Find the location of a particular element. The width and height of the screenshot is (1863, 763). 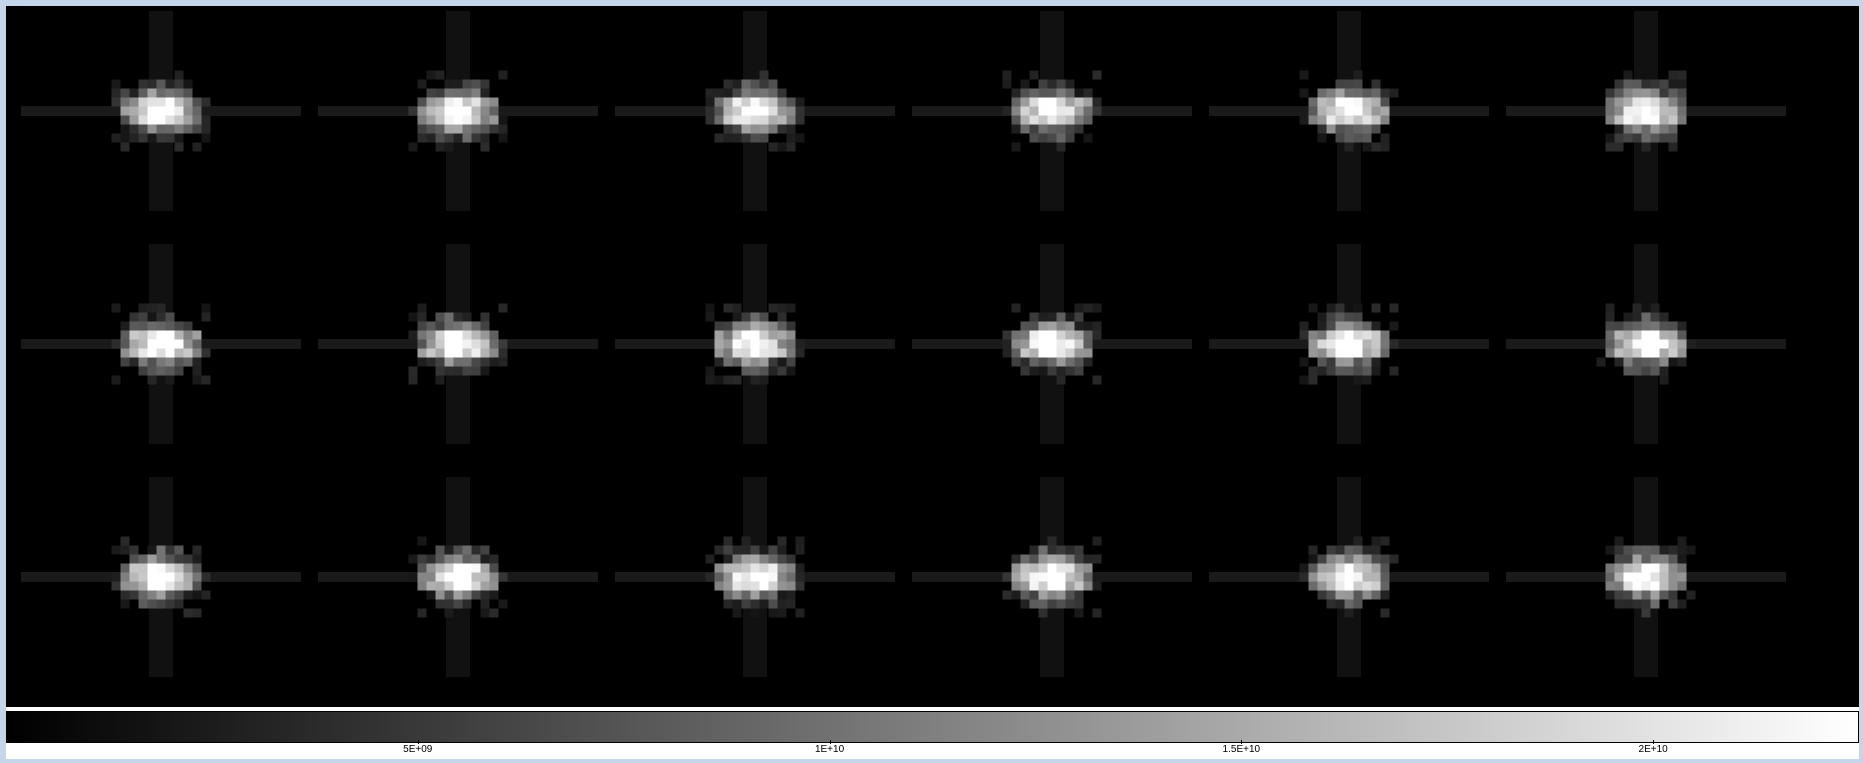

colorbar-tick-label: 1E+10 is located at coordinates (829, 749).